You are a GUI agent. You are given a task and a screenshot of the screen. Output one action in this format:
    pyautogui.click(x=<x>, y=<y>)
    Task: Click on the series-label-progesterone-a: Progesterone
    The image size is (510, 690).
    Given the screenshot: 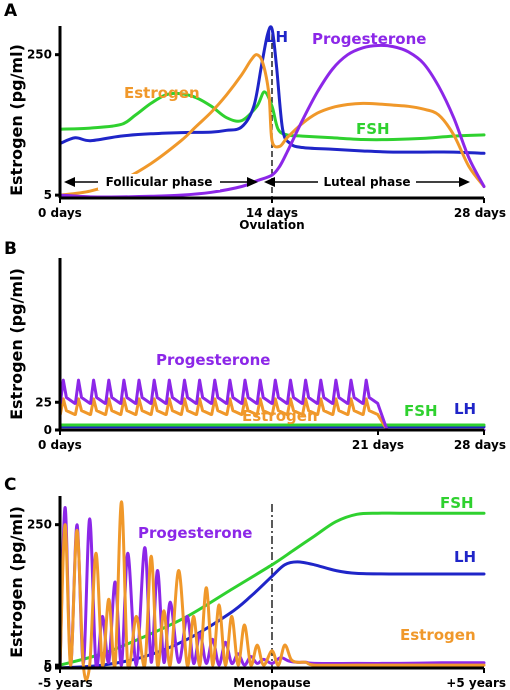 What is the action you would take?
    pyautogui.click(x=369, y=39)
    